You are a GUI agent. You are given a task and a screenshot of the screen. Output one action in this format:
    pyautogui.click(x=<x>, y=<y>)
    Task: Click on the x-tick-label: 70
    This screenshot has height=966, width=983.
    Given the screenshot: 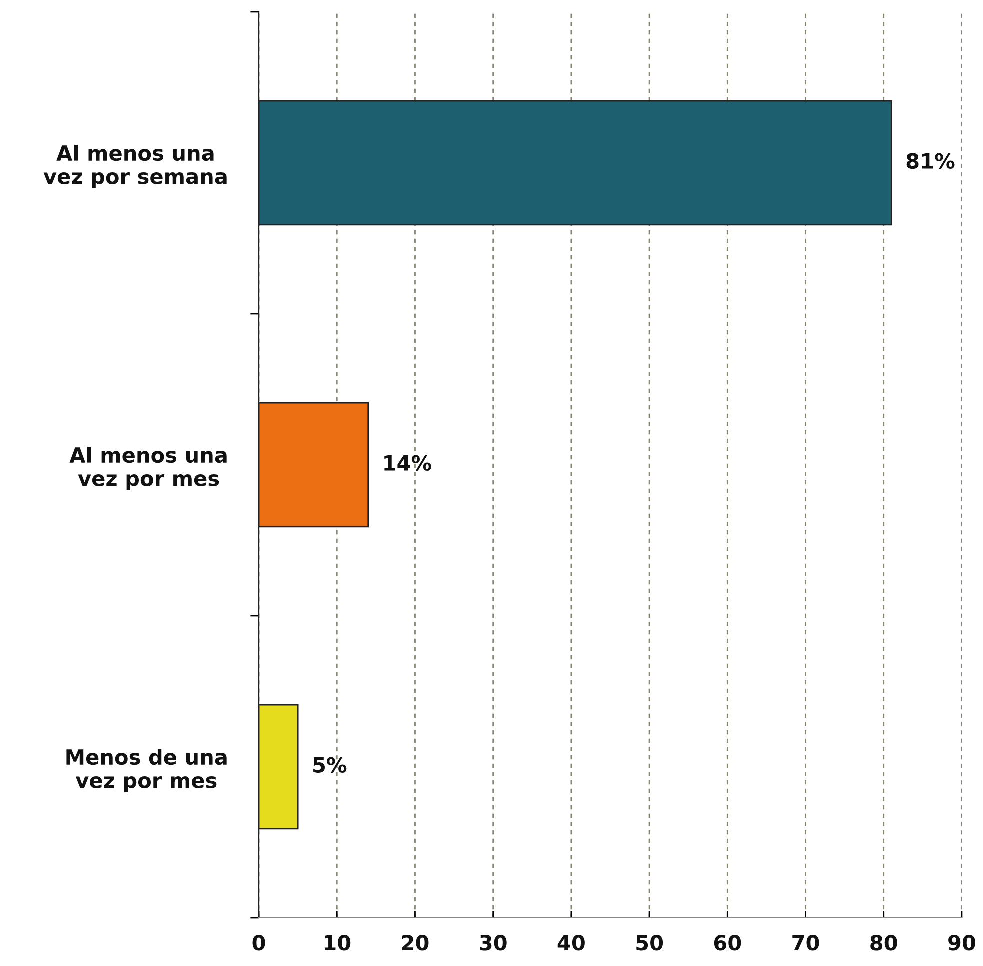 What is the action you would take?
    pyautogui.click(x=806, y=943)
    